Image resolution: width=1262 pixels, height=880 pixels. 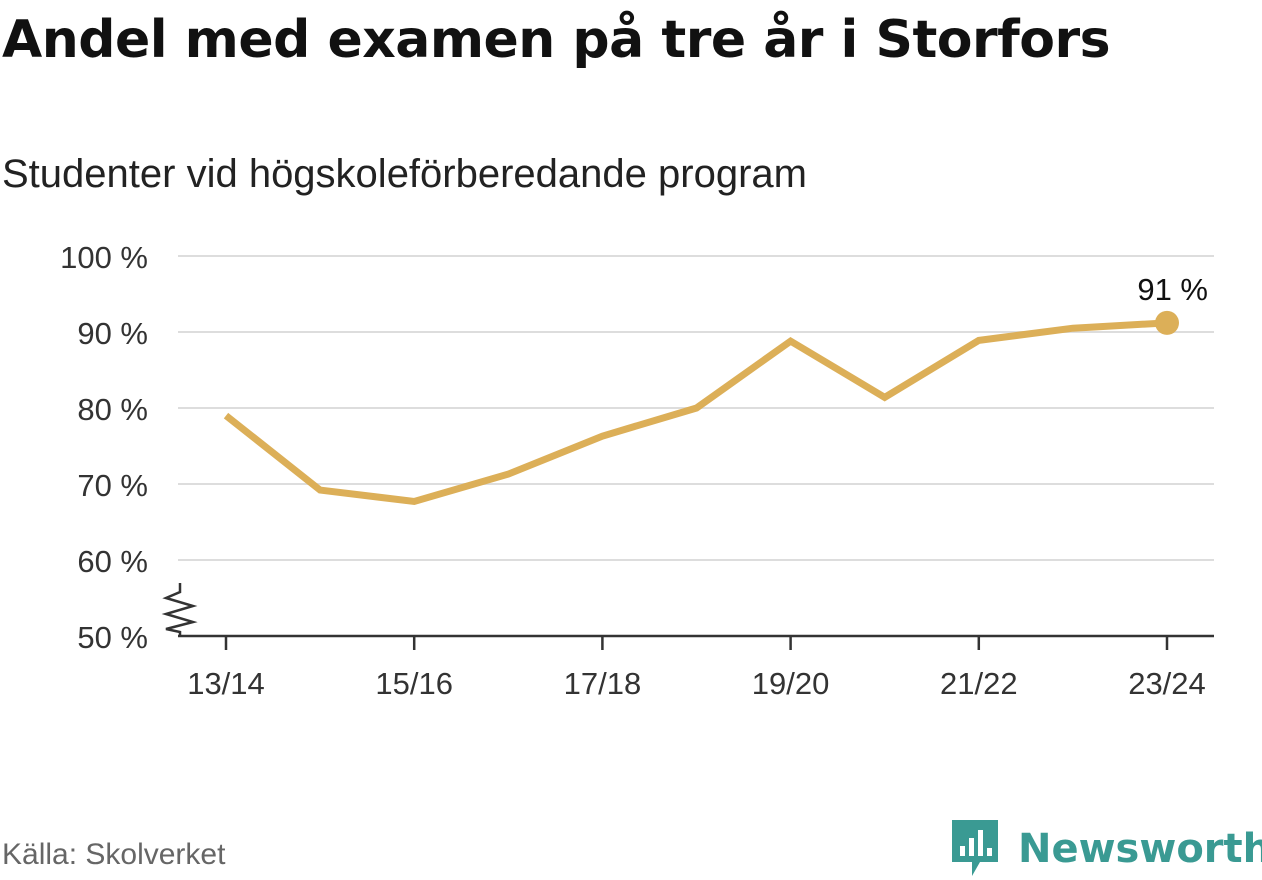 I want to click on x-tick-label: 15/16, so click(x=414, y=683).